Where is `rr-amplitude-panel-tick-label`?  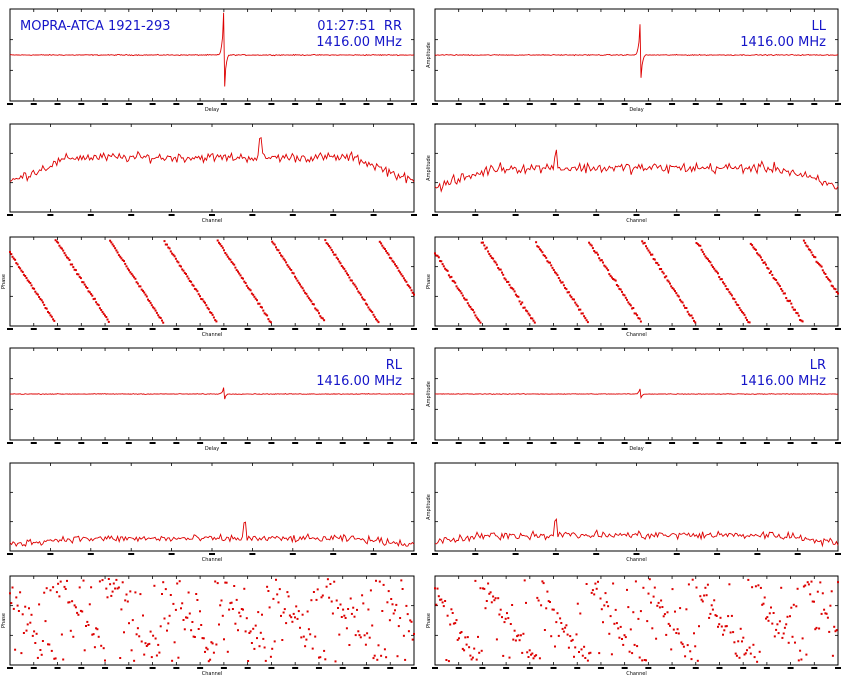 rr-amplitude-panel-tick-label is located at coordinates (212, 215).